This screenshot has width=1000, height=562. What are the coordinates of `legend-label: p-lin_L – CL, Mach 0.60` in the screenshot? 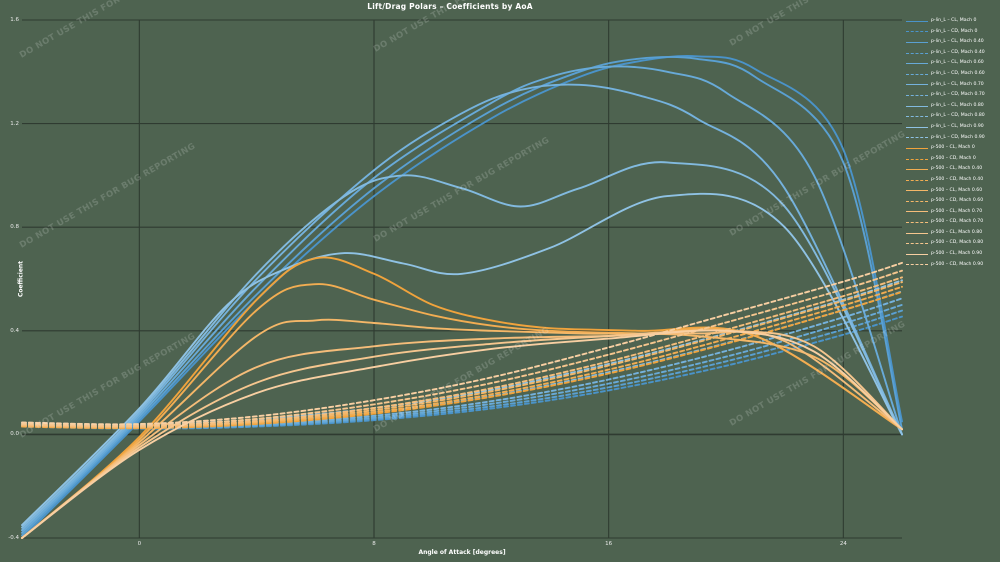 It's located at (957, 63).